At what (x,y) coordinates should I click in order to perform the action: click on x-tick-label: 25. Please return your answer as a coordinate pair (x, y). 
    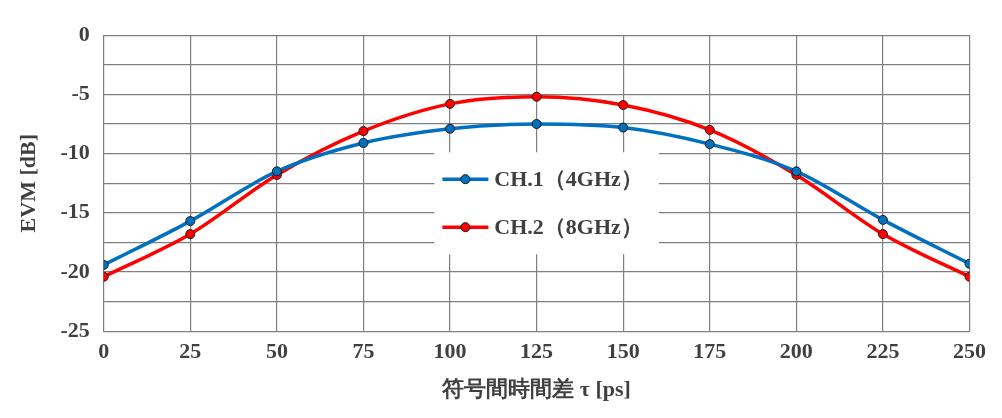
    Looking at the image, I should click on (190, 351).